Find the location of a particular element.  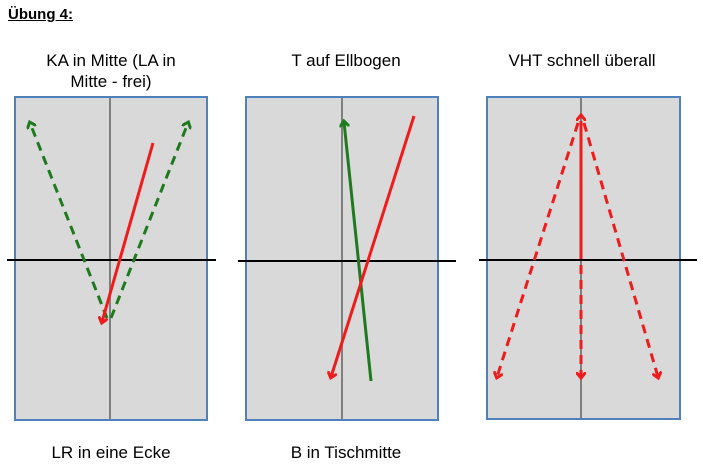

green-dashed-arrow-right is located at coordinates (148, 221).